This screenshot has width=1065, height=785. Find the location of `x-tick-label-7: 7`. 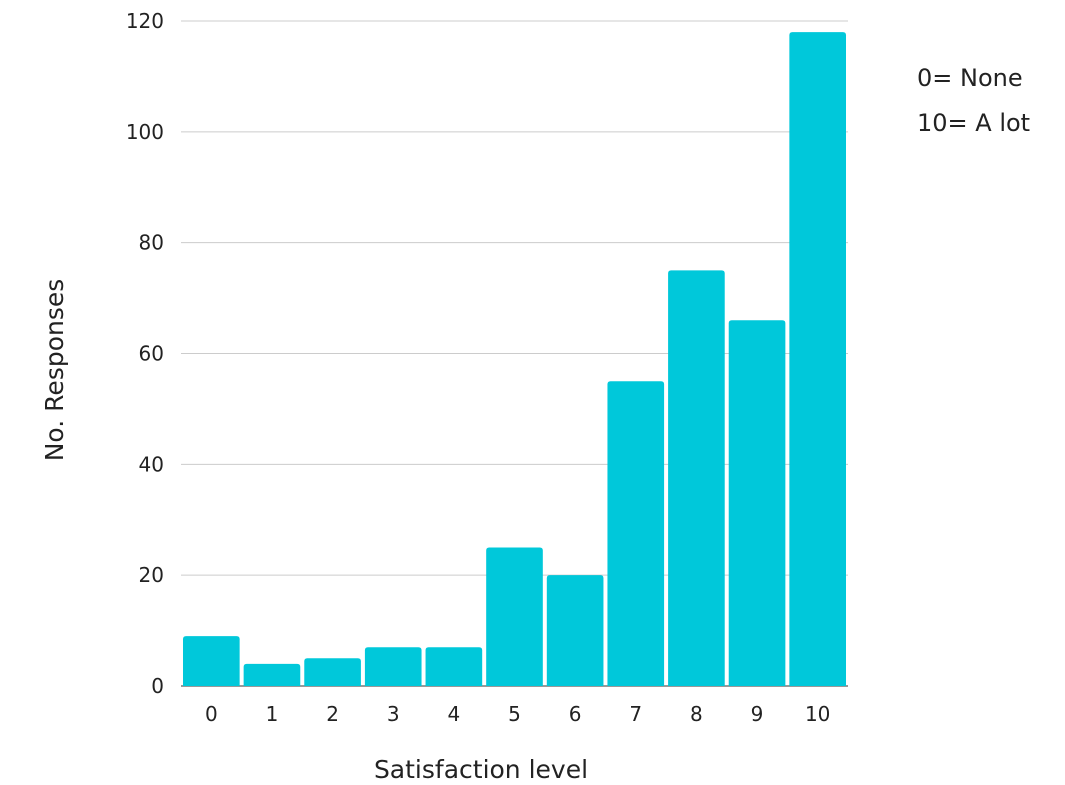

x-tick-label-7: 7 is located at coordinates (635, 714).